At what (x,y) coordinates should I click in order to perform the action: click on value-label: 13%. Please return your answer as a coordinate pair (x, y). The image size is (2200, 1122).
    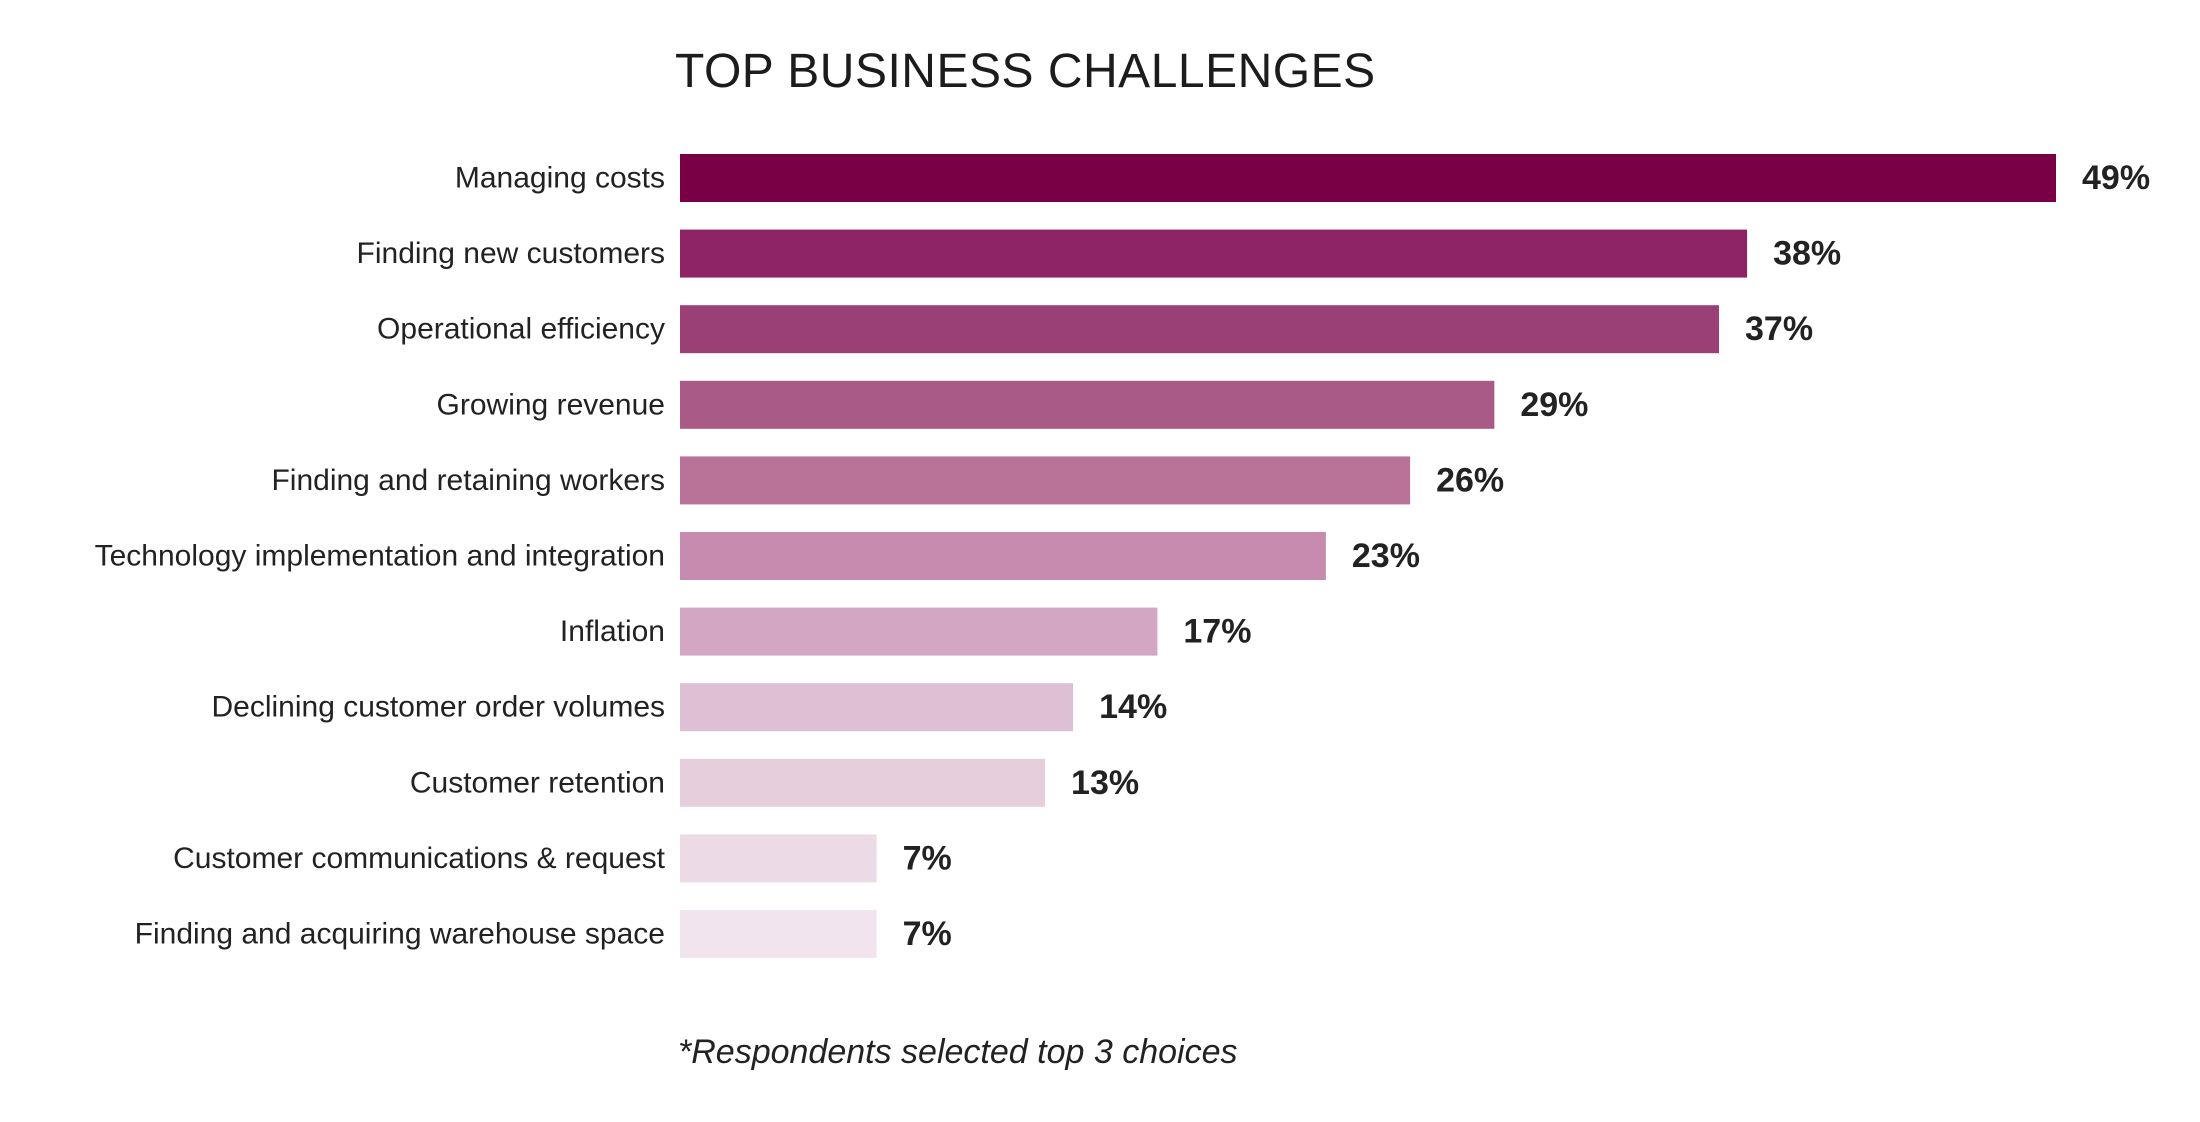
    Looking at the image, I should click on (1105, 783).